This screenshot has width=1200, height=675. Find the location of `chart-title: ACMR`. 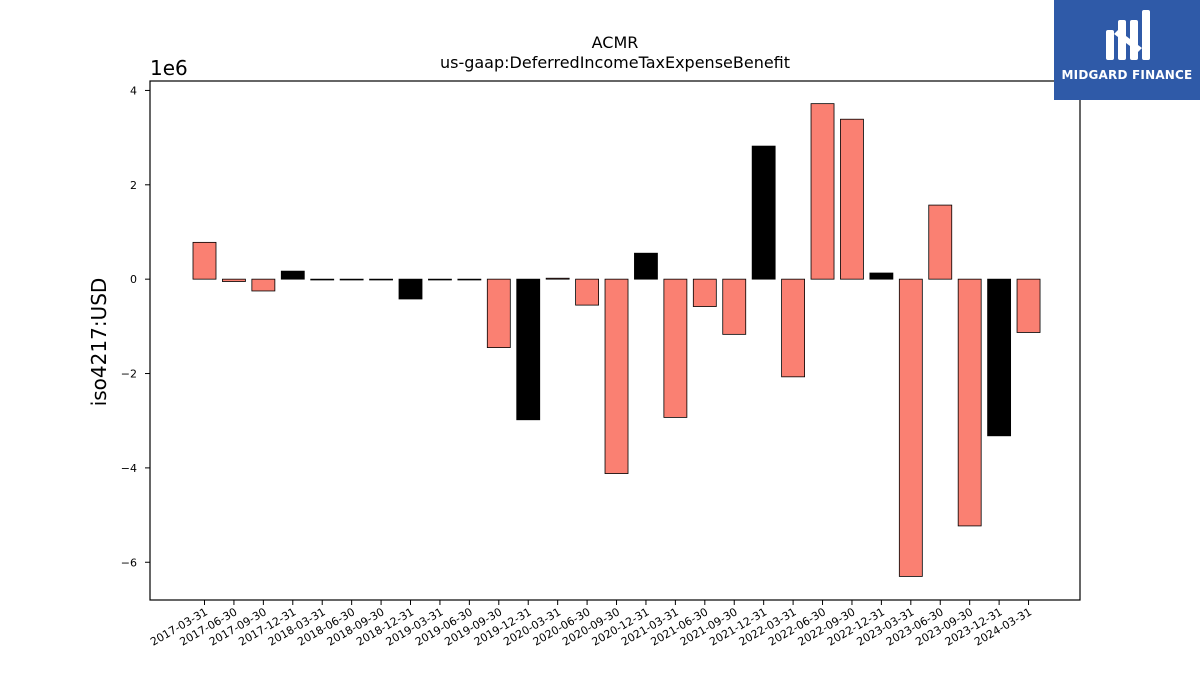

chart-title: ACMR is located at coordinates (615, 42).